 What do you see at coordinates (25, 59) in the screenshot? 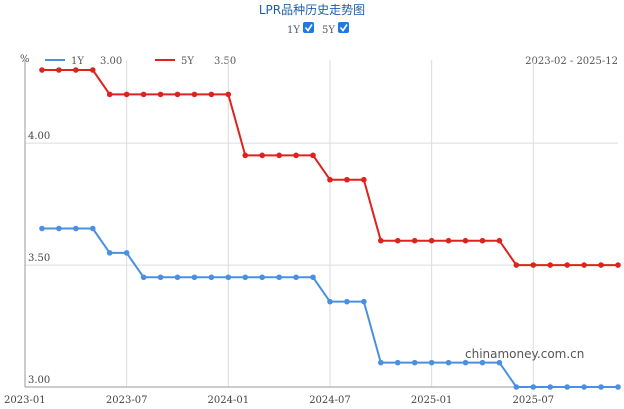
I see `unit-label: %` at bounding box center [25, 59].